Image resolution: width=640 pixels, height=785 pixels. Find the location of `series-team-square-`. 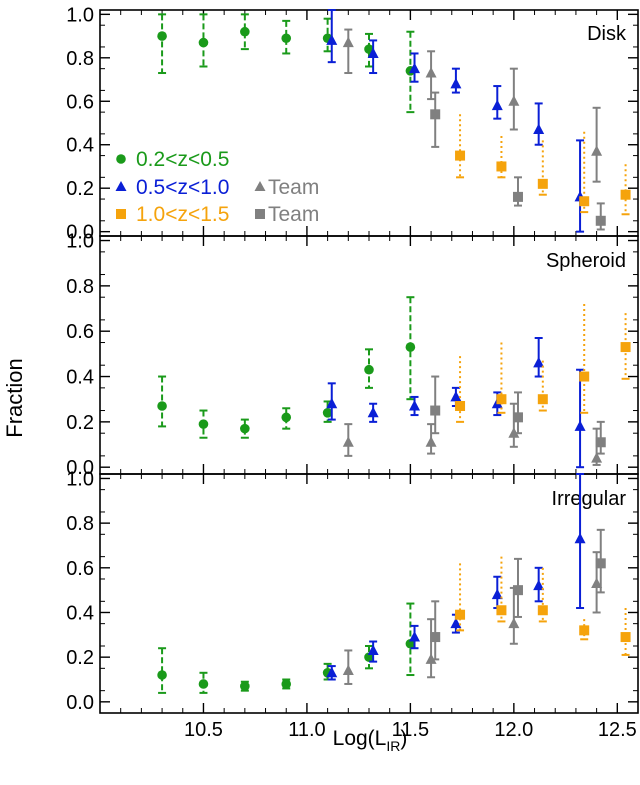

series-team-square- is located at coordinates (518, 415).